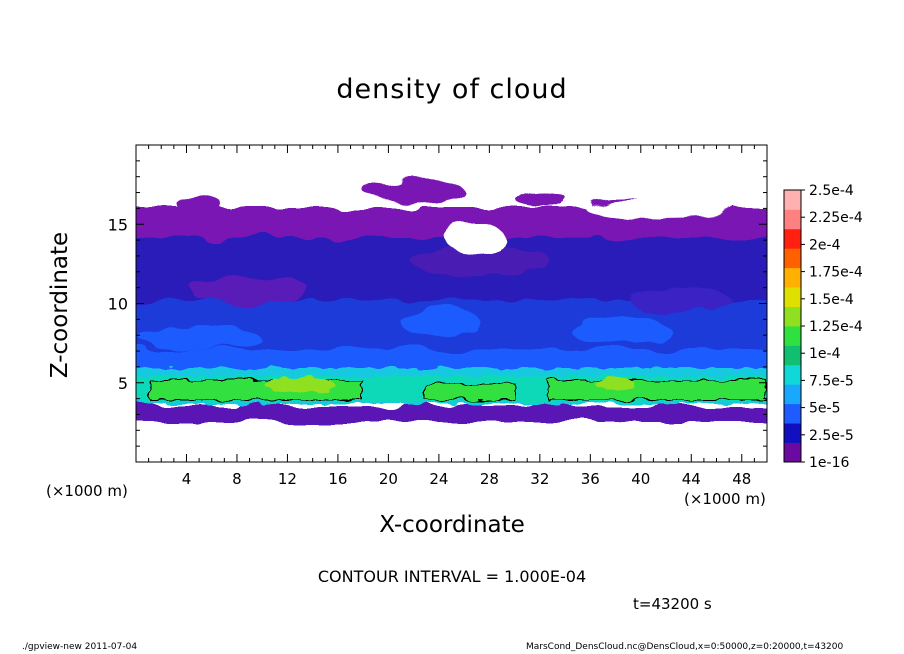  What do you see at coordinates (836, 327) in the screenshot?
I see `colorbar-label: 1.25e-4` at bounding box center [836, 327].